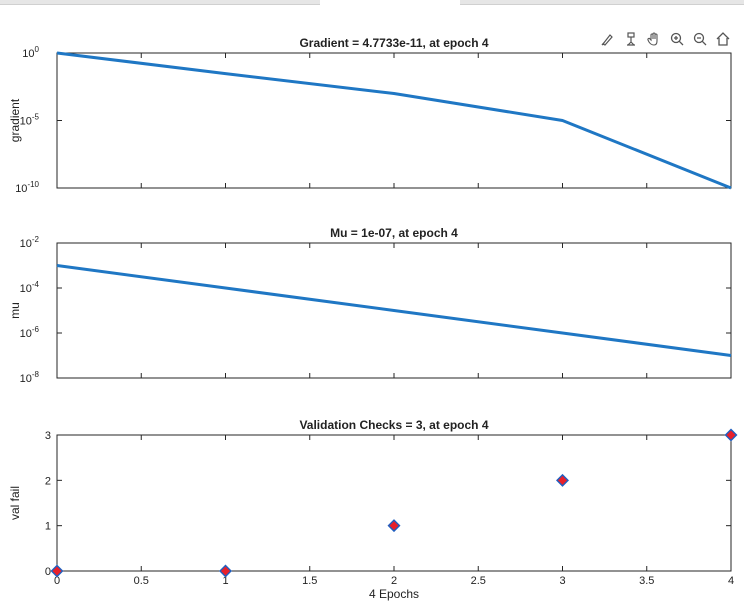 Image resolution: width=744 pixels, height=609 pixels. What do you see at coordinates (30, 52) in the screenshot?
I see `y-tick-label: 10⁰` at bounding box center [30, 52].